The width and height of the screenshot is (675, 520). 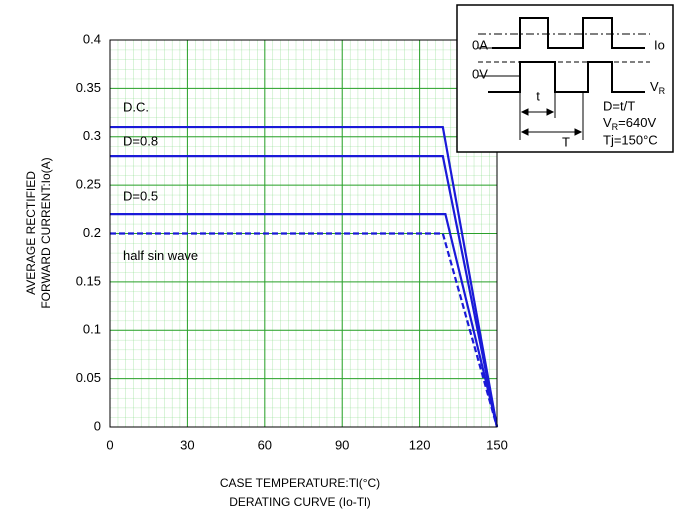 I want to click on series-label: half sin wave, so click(x=160, y=255).